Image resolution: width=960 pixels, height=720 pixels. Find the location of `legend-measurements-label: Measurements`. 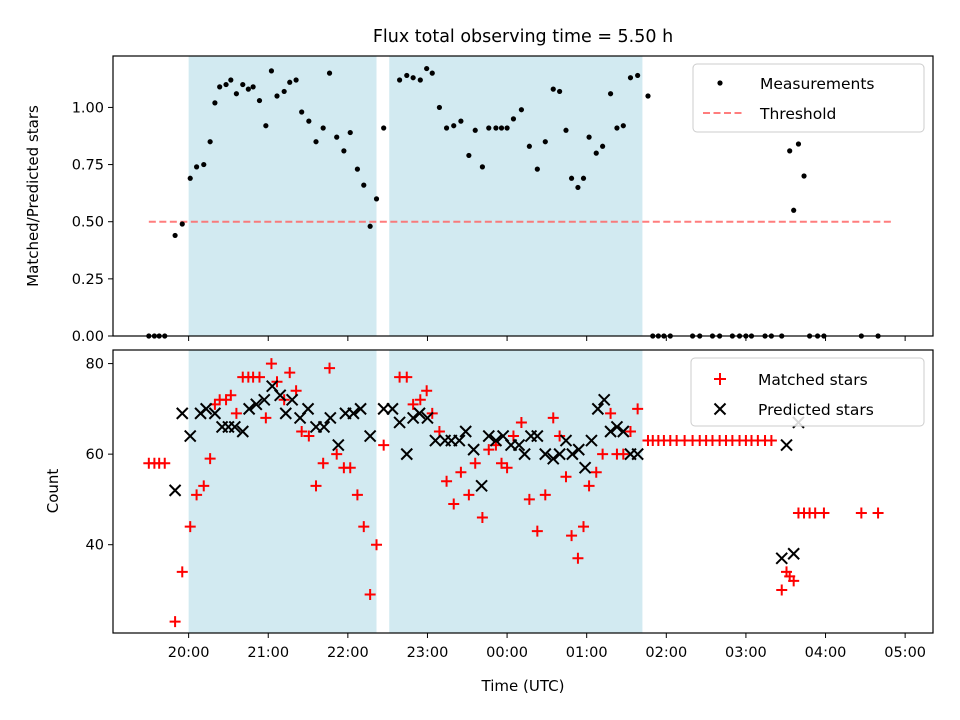

legend-measurements-label: Measurements is located at coordinates (817, 84).